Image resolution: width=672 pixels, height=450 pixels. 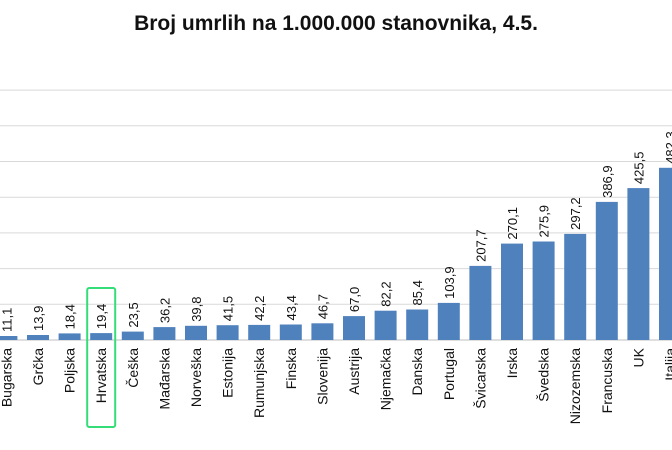 What do you see at coordinates (544, 375) in the screenshot?
I see `category-label: Švedska` at bounding box center [544, 375].